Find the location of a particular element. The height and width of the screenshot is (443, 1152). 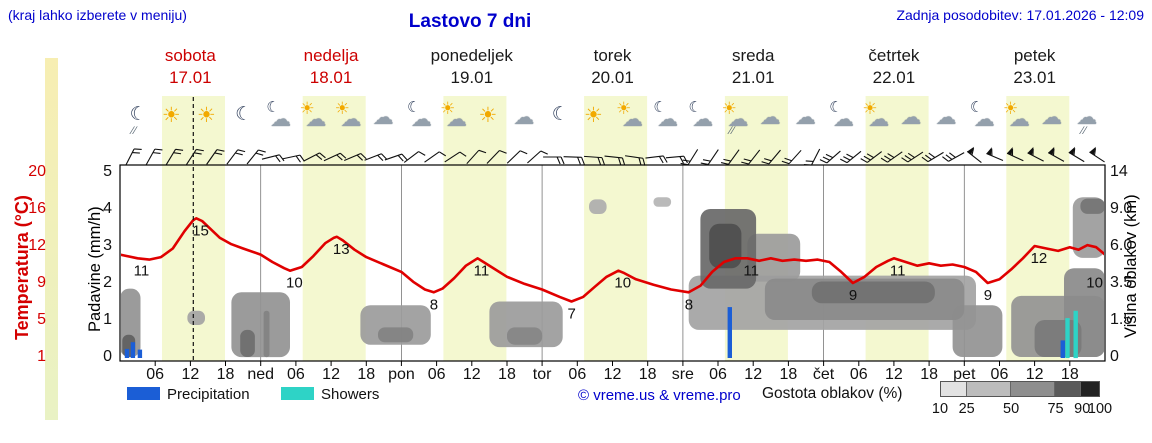

precipitation-swatch is located at coordinates (143, 393).